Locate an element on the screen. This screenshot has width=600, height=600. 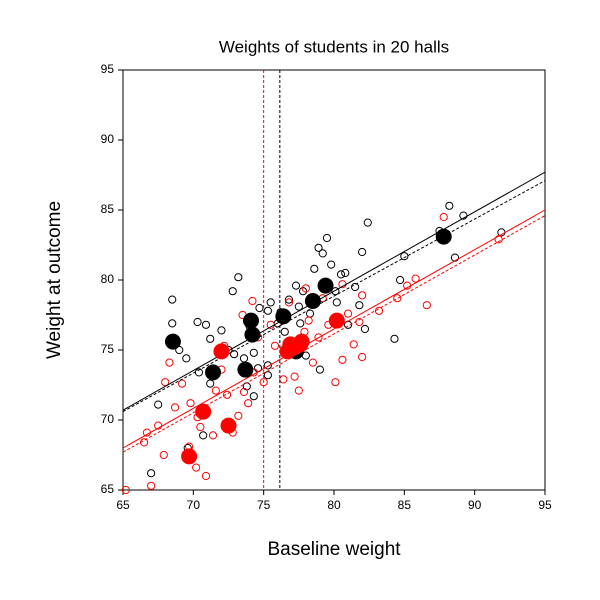
y-tick-label: 70 is located at coordinates (108, 419).